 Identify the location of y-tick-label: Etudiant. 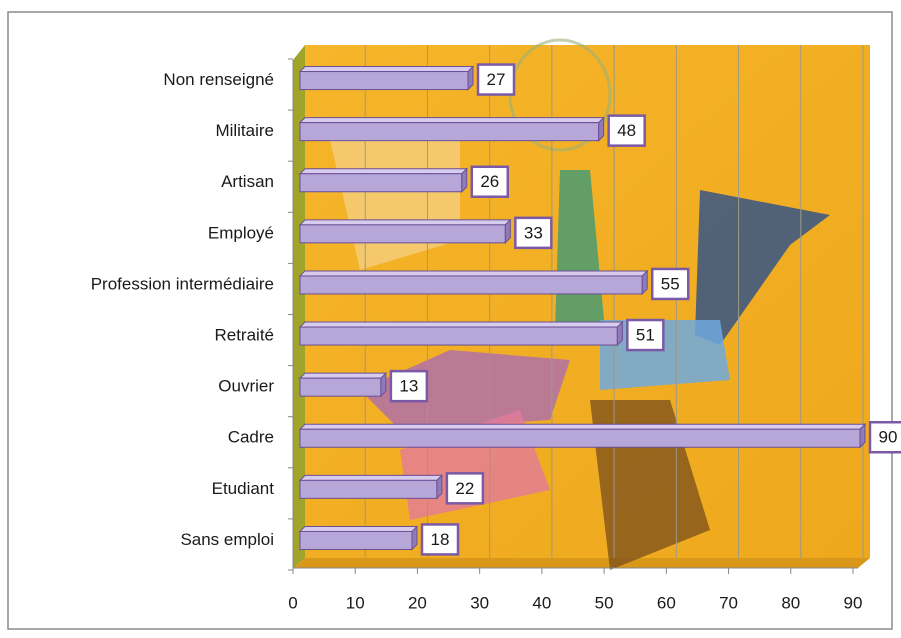
(243, 488).